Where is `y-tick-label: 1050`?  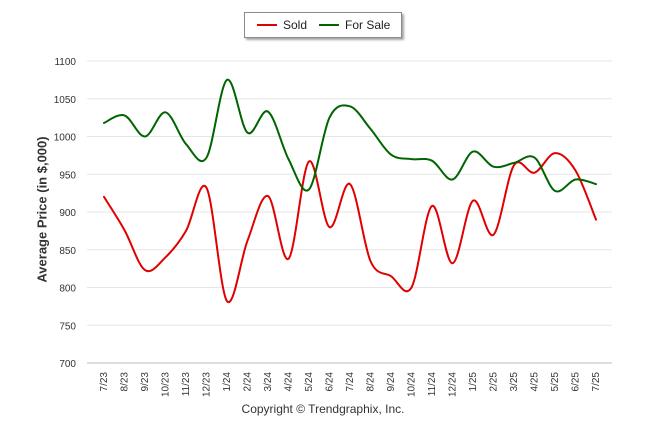 y-tick-label: 1050 is located at coordinates (65, 100).